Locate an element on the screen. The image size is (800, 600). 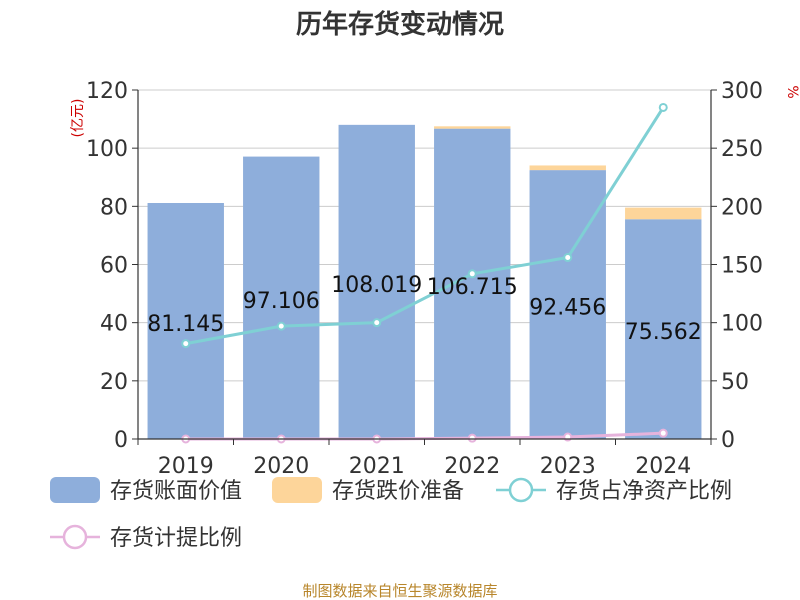
y-tick-label: 120 is located at coordinates (107, 91).